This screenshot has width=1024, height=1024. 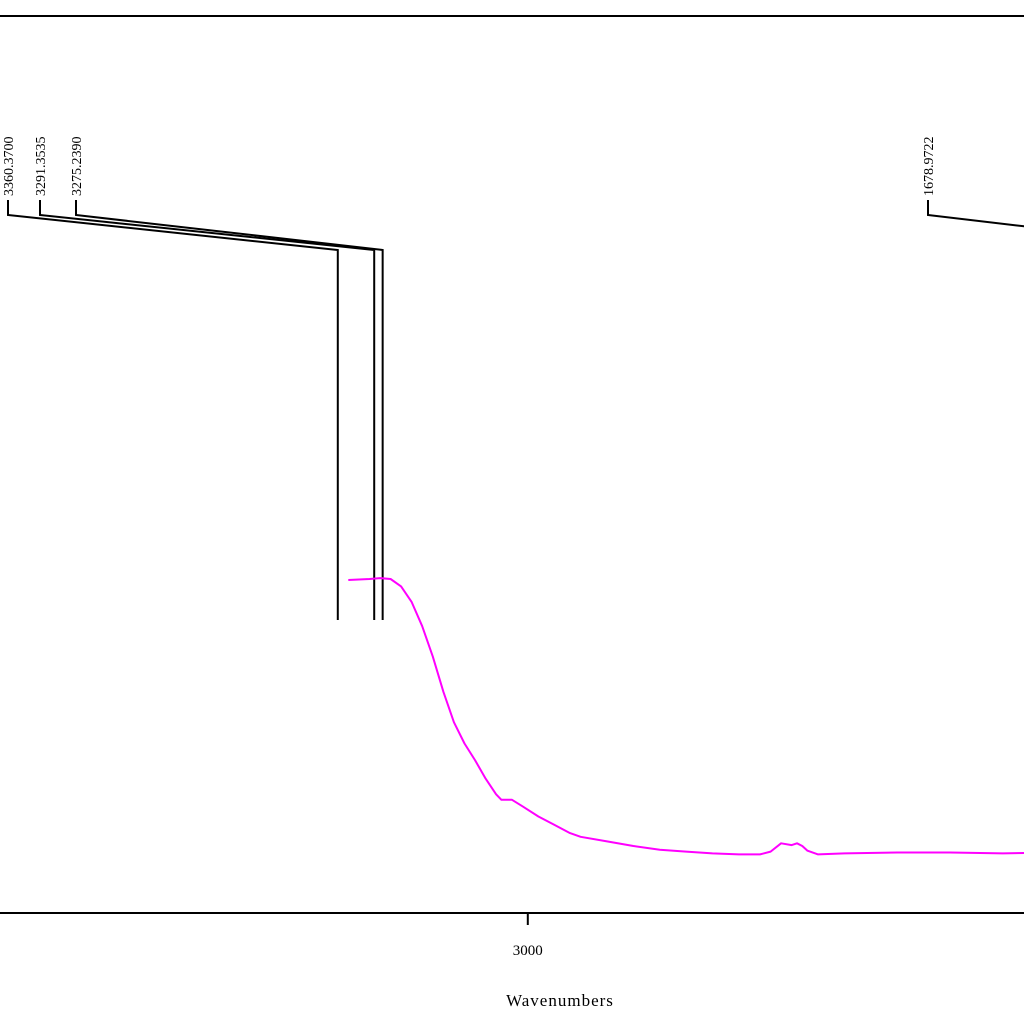 What do you see at coordinates (528, 951) in the screenshot?
I see `x-tick-label: 3000` at bounding box center [528, 951].